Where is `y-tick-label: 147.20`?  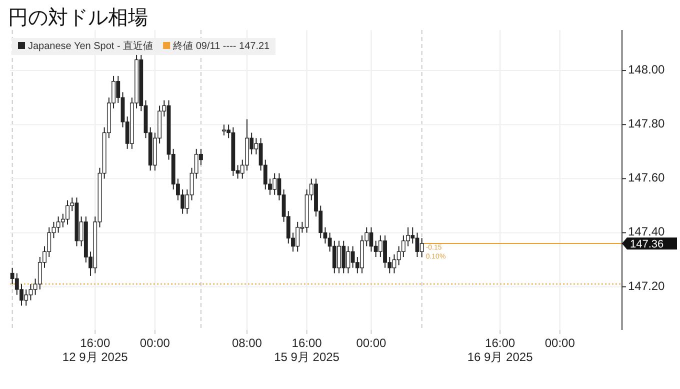
y-tick-label: 147.20 is located at coordinates (647, 285).